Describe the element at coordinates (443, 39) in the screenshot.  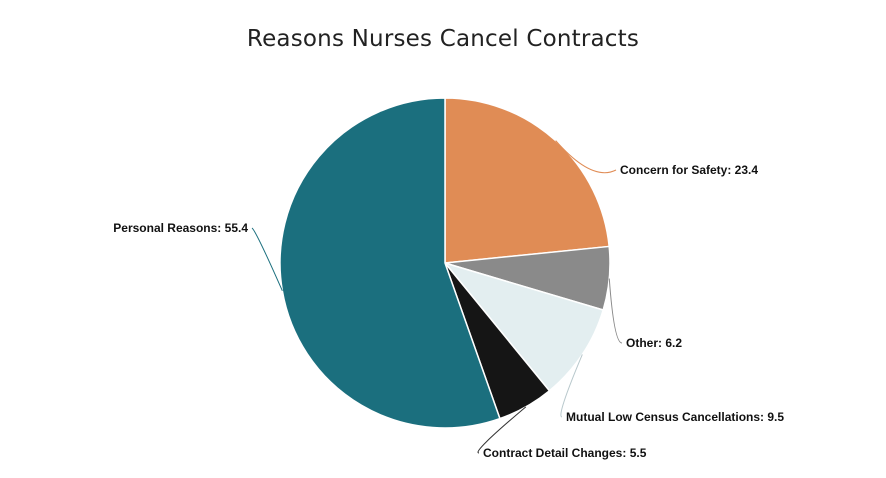
I see `chart-title: Reasons Nurses Cancel Contracts` at that location.